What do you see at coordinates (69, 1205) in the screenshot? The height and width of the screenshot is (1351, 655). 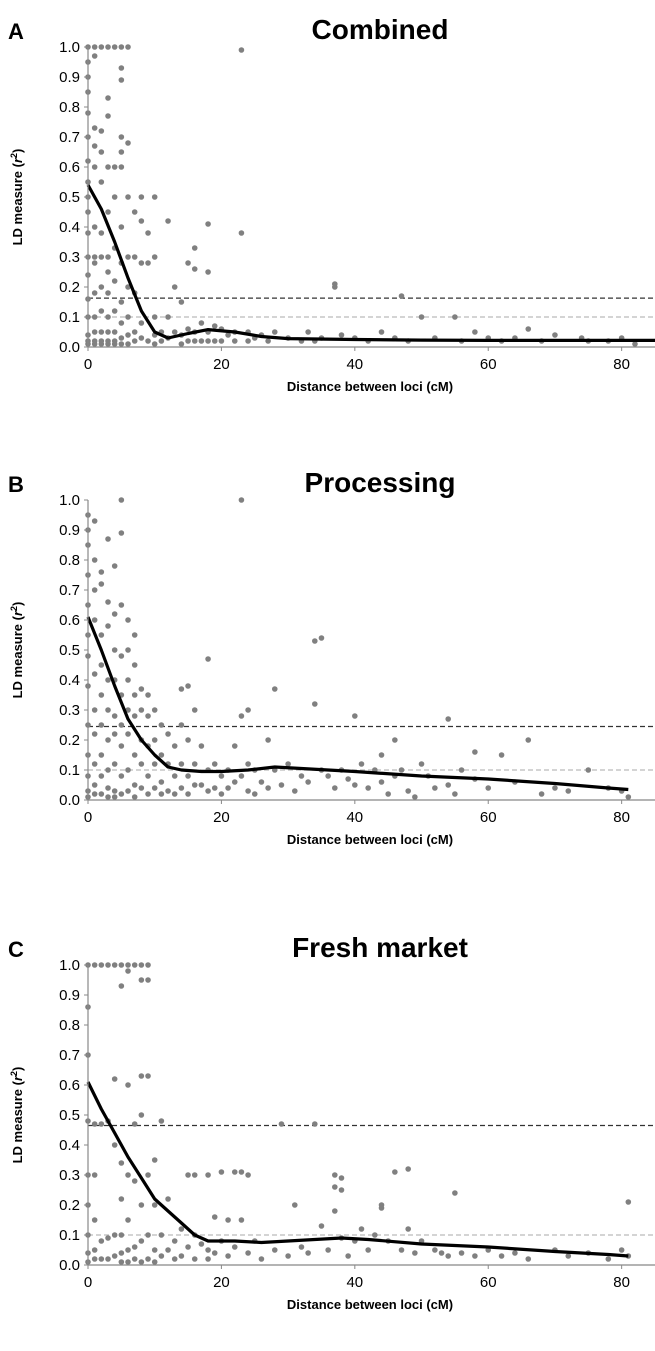 I see `y-tick-label: 0.2` at bounding box center [69, 1205].